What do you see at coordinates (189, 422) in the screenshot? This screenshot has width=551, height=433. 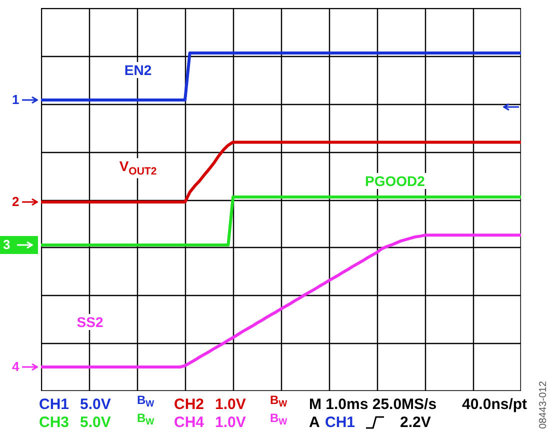 I see `text: CH4` at bounding box center [189, 422].